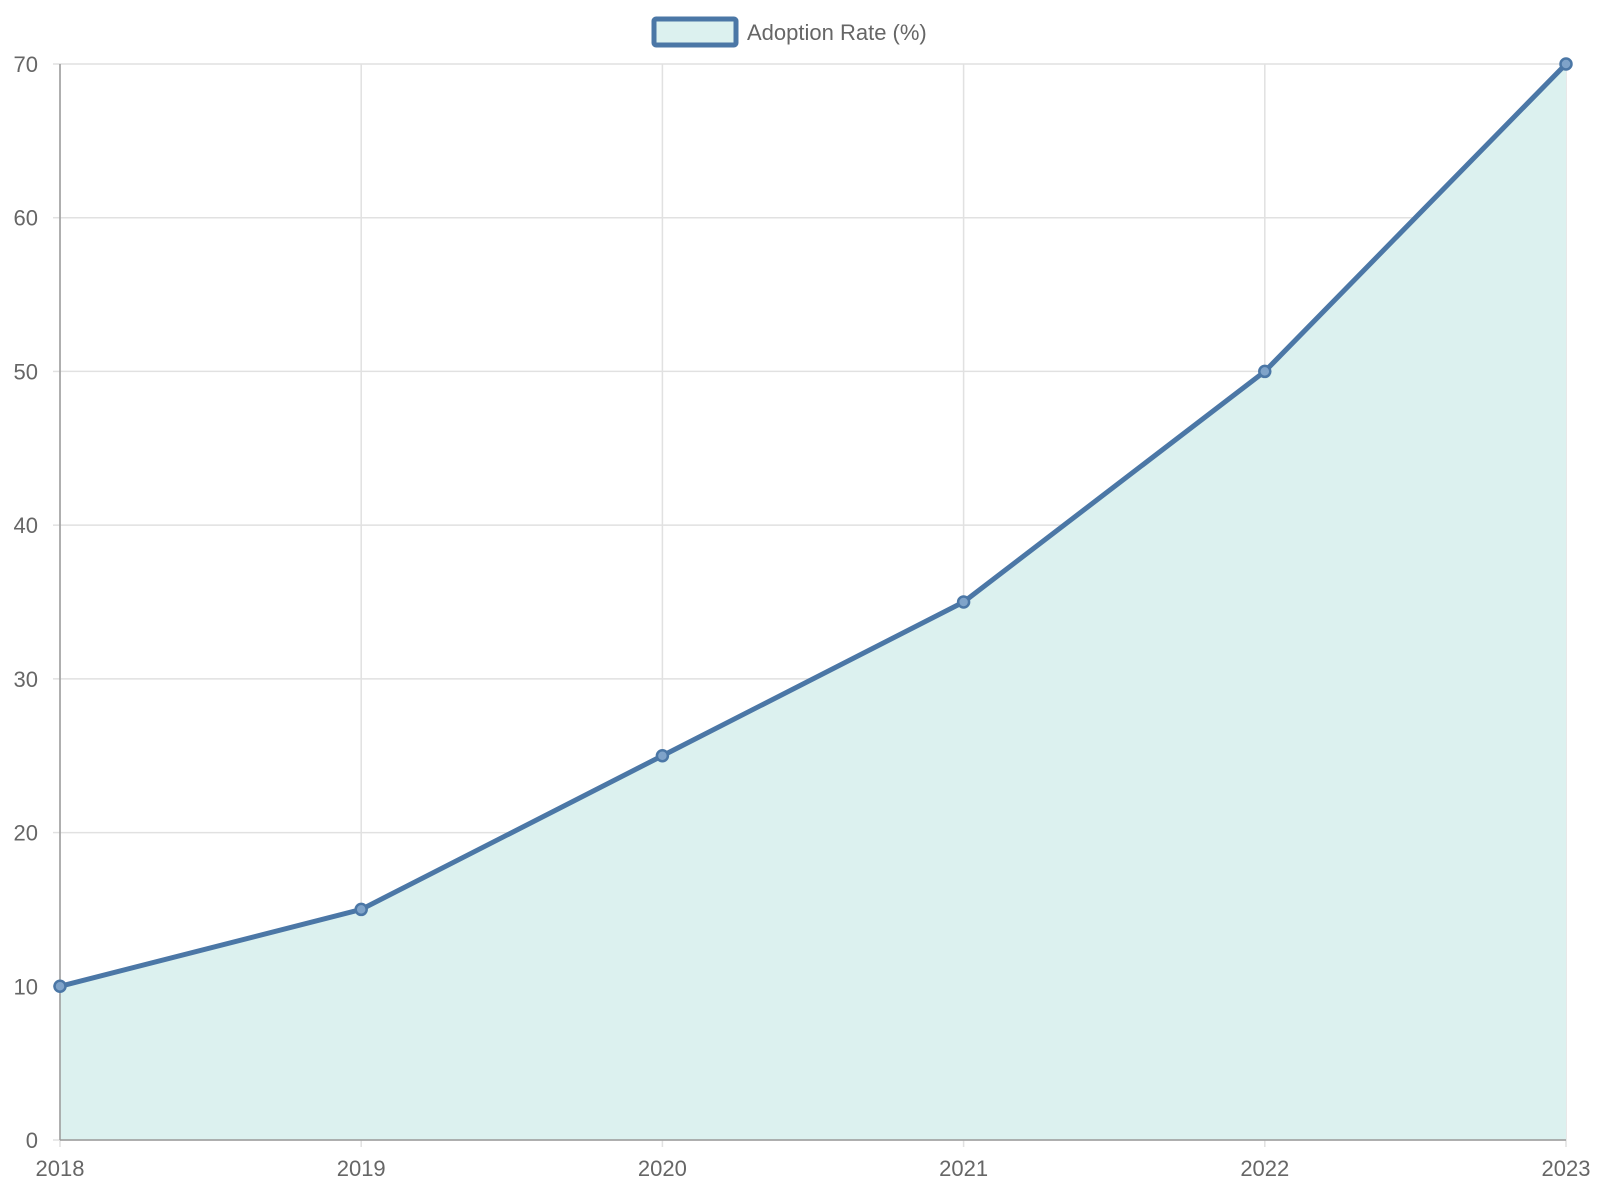 The height and width of the screenshot is (1200, 1600). I want to click on x-tick-label: 2022, so click(1264, 1168).